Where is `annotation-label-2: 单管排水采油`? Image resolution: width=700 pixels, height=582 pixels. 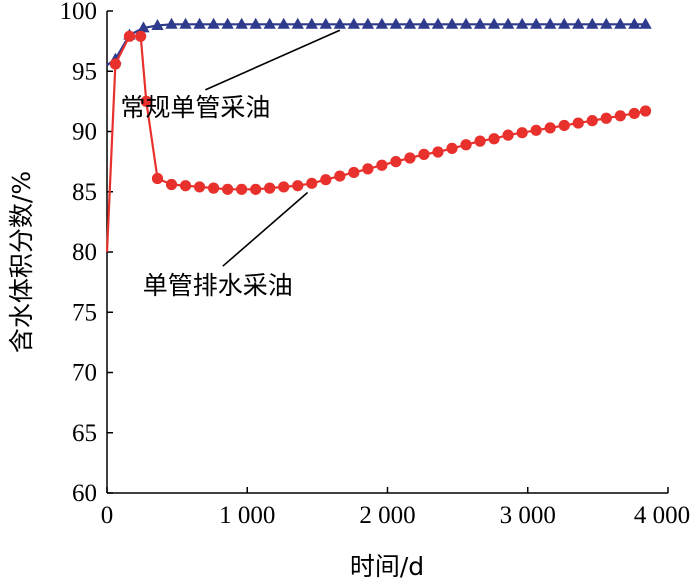 annotation-label-2: 单管排水采油 is located at coordinates (218, 285).